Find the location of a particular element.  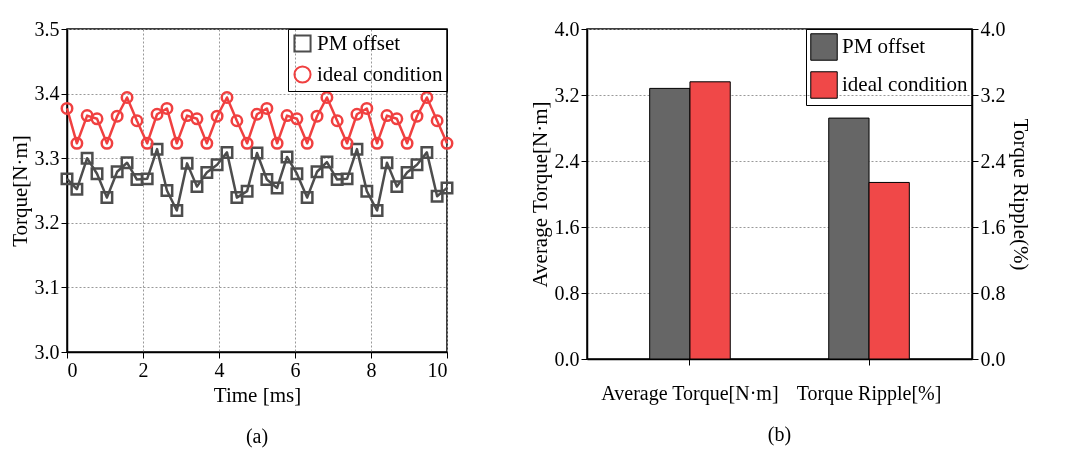

x-tick-label: 0 is located at coordinates (72, 369).